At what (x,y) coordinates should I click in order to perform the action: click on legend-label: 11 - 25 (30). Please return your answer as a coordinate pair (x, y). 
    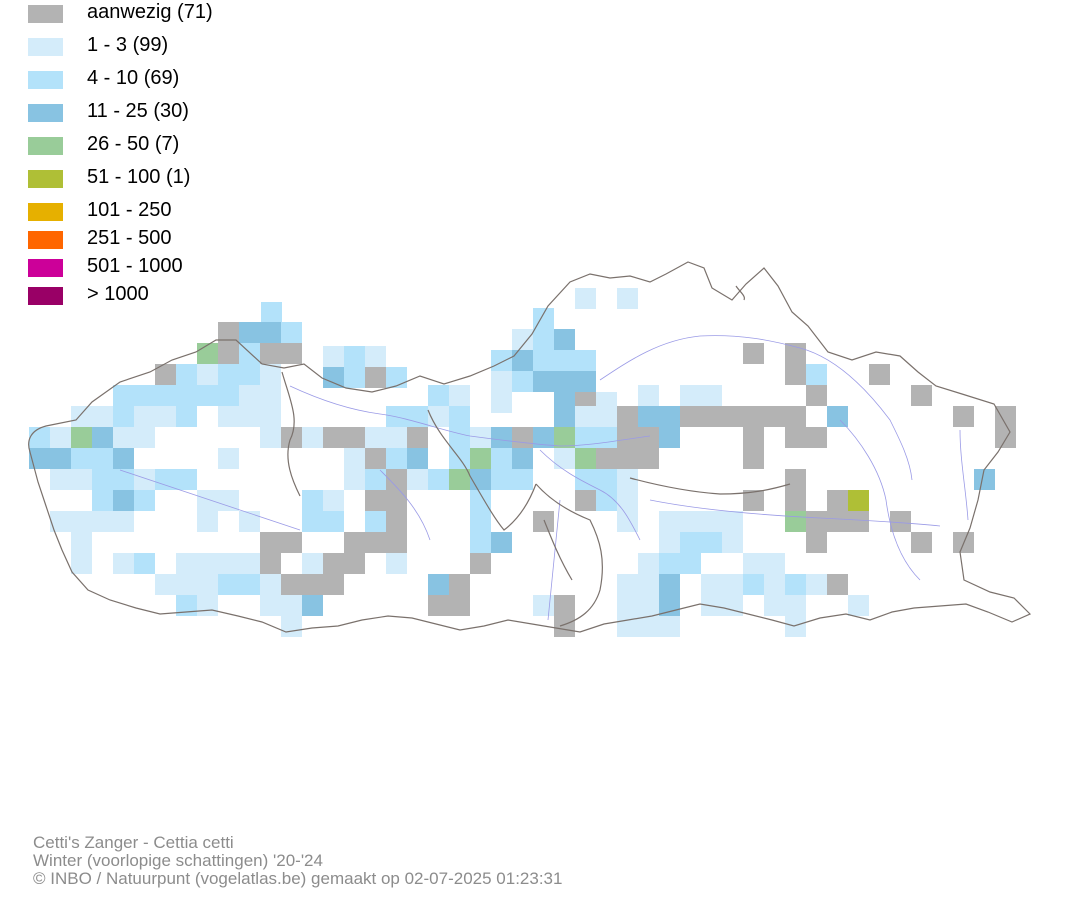
    Looking at the image, I should click on (138, 111).